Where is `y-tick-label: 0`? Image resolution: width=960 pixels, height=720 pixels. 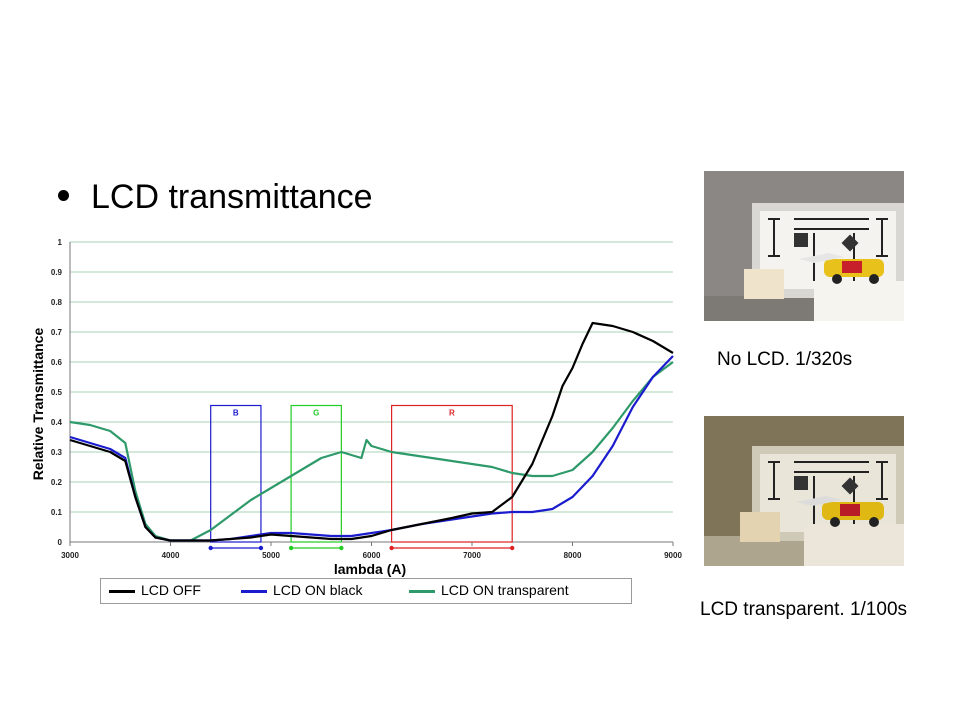 y-tick-label: 0 is located at coordinates (60, 542).